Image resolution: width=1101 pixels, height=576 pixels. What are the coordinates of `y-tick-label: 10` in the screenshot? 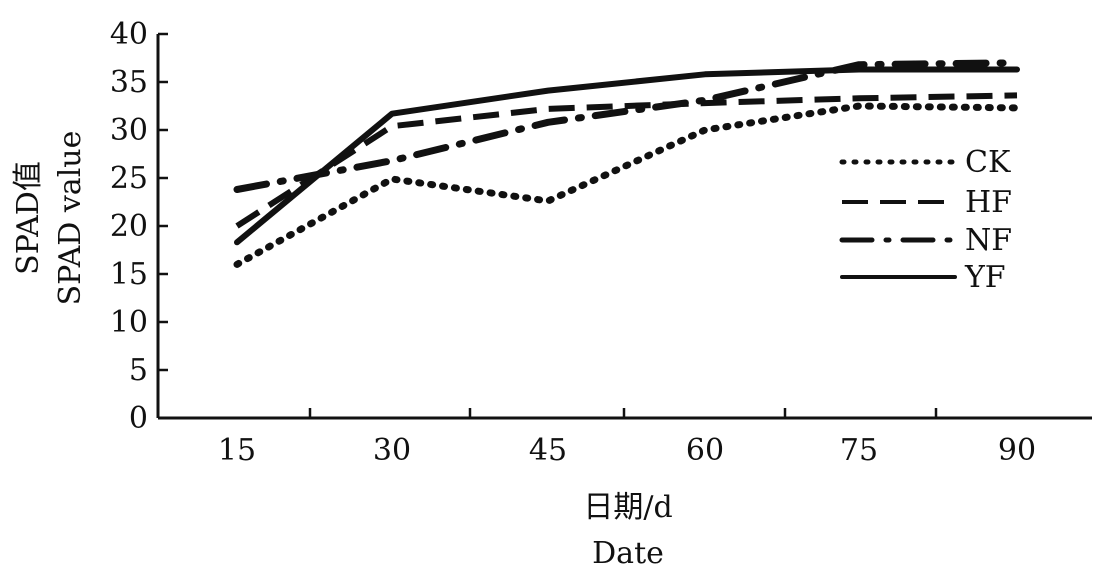 It's located at (129, 322).